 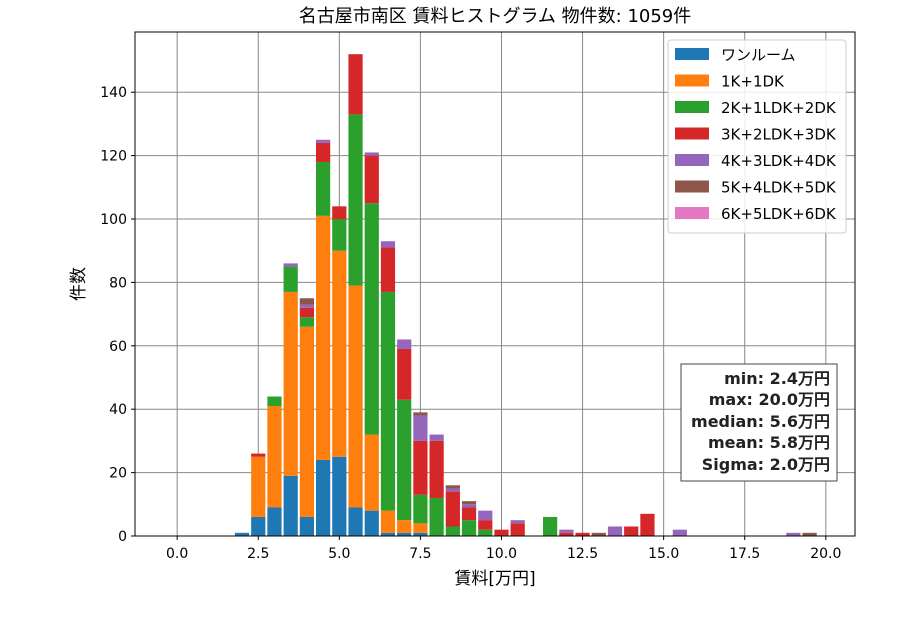 I want to click on x-tick-label: 7.5, so click(x=420, y=554).